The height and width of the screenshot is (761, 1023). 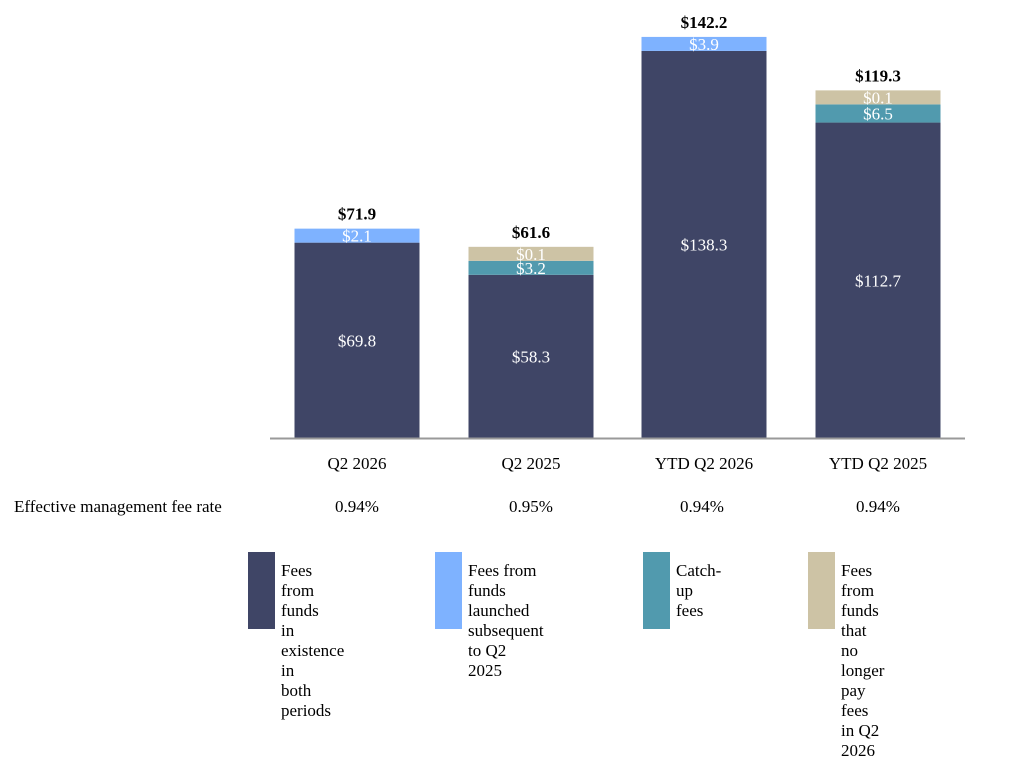 I want to click on segment-label-q2-2025-series-1: $58.3, so click(x=531, y=356).